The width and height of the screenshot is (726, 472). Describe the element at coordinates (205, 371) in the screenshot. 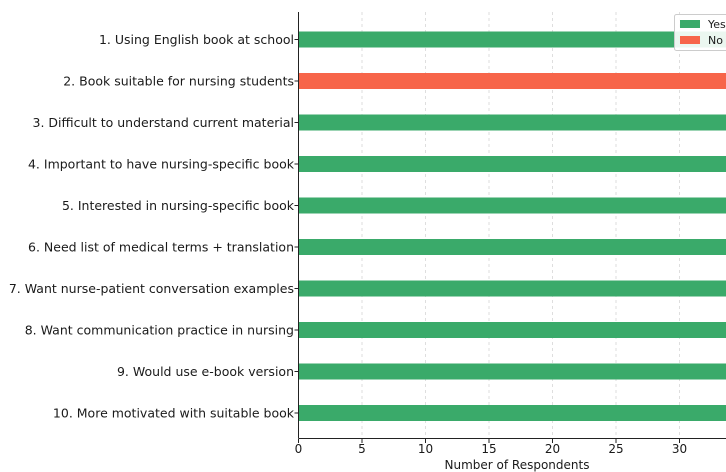

I see `y-tick-label: 9. Would use e-book version` at that location.